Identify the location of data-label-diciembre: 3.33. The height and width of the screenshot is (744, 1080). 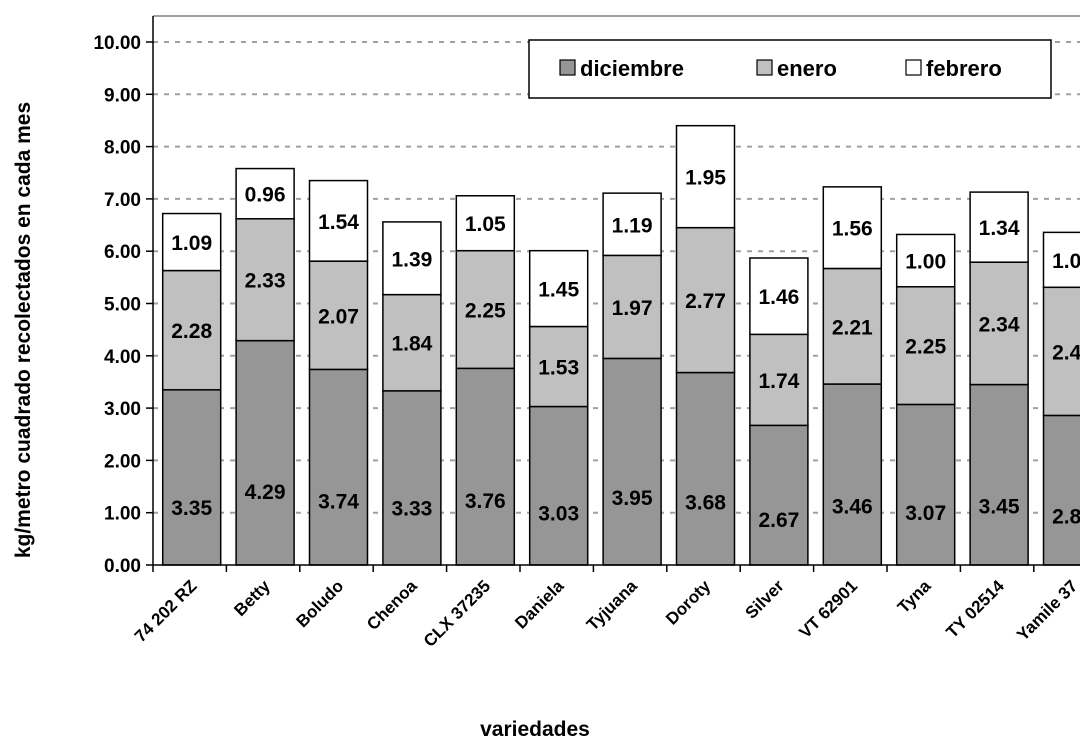
(411, 509).